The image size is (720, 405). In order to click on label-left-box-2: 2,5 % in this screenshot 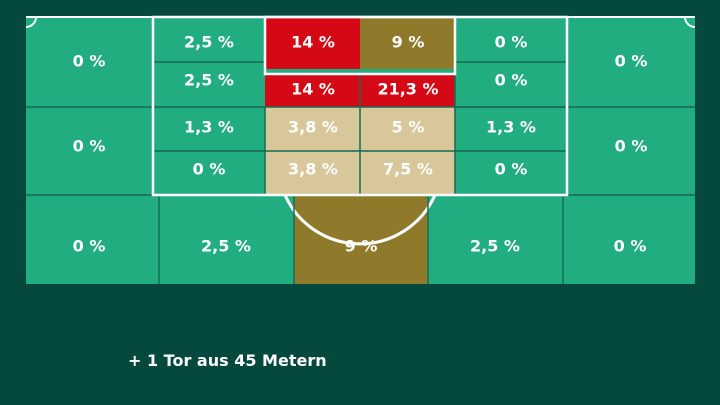, I will do `click(209, 80)`.